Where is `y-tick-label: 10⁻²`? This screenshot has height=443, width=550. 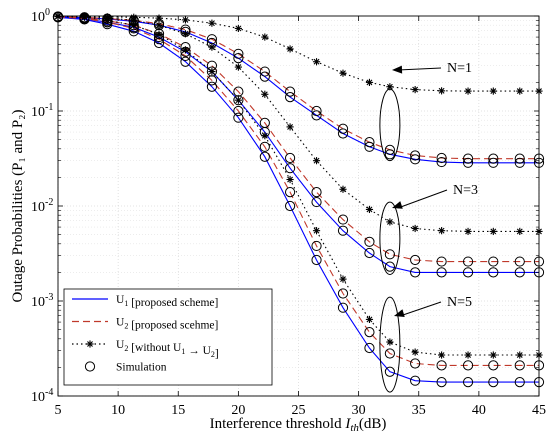
y-tick-label: 10⁻² is located at coordinates (42, 206).